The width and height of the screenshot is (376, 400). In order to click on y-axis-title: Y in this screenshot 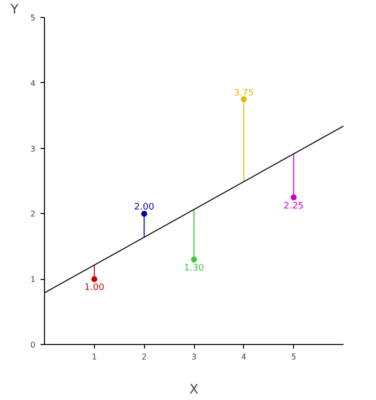, I will do `click(14, 10)`.